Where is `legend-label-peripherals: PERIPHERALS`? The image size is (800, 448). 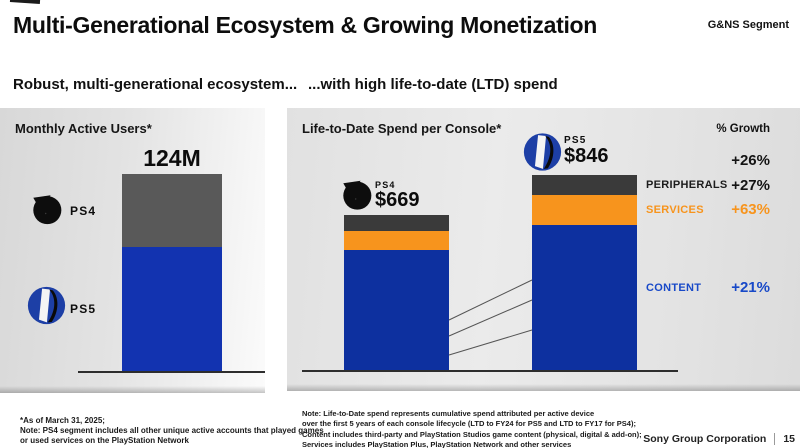 legend-label-peripherals: PERIPHERALS is located at coordinates (687, 185).